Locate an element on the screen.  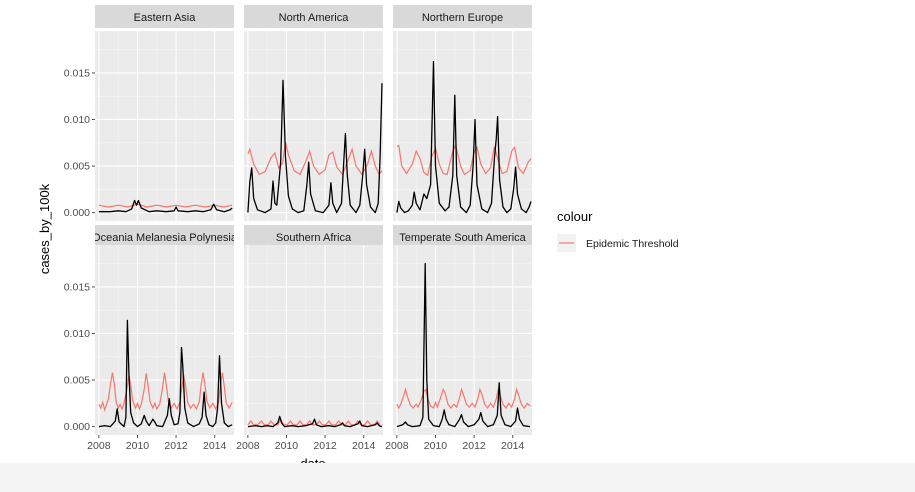
facet-strip-label: Northern Europe is located at coordinates (462, 18).